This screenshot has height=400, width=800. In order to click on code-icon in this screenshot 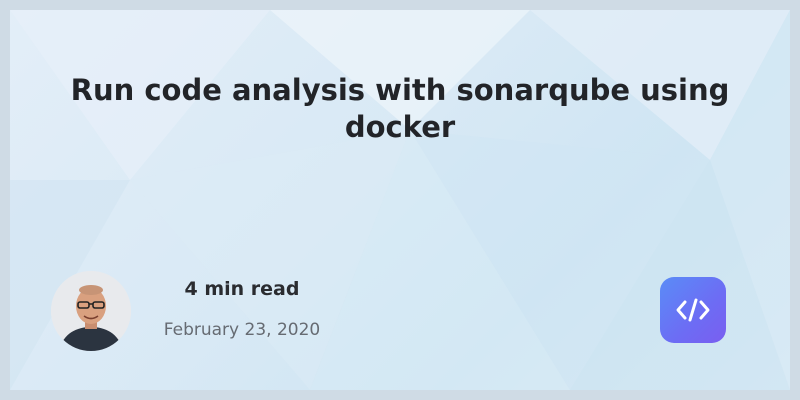, I will do `click(693, 310)`.